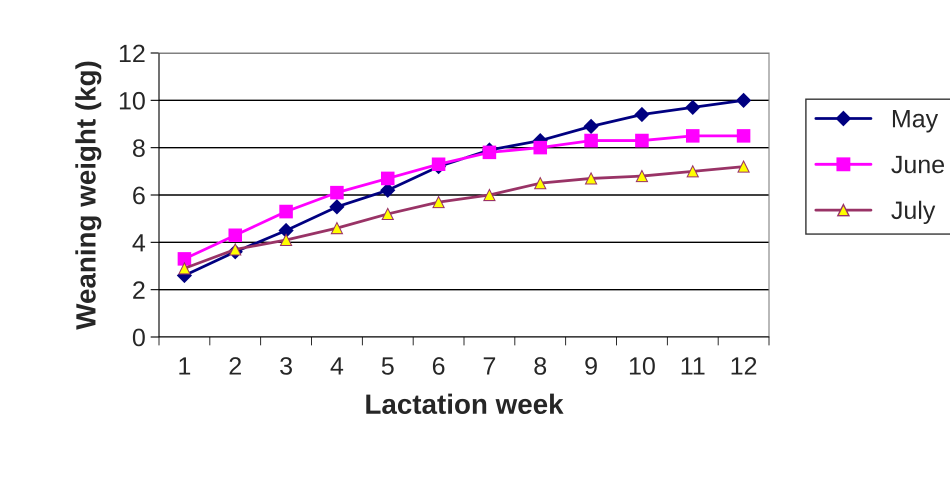  Describe the element at coordinates (138, 337) in the screenshot. I see `y-tick-label: 0` at that location.